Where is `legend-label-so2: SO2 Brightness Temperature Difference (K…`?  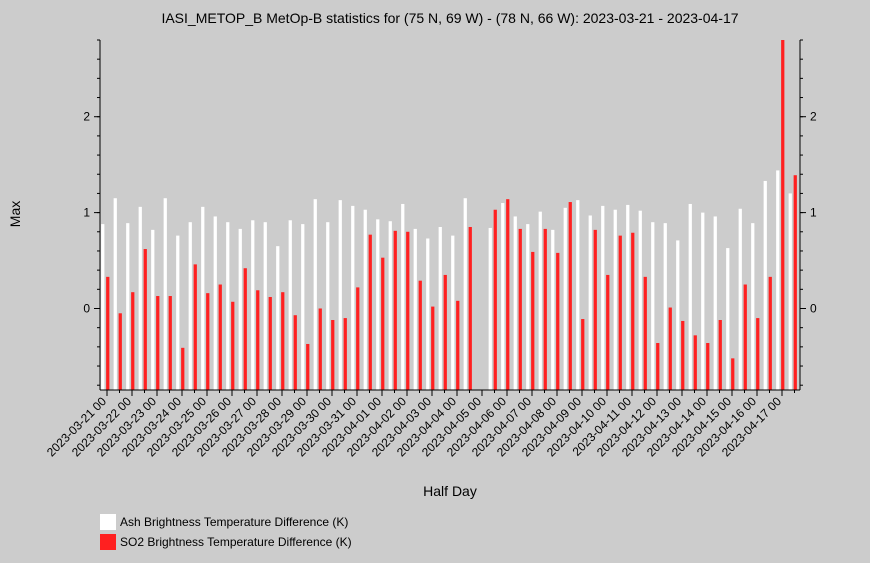
legend-label-so2: SO2 Brightness Temperature Difference (K… is located at coordinates (236, 542).